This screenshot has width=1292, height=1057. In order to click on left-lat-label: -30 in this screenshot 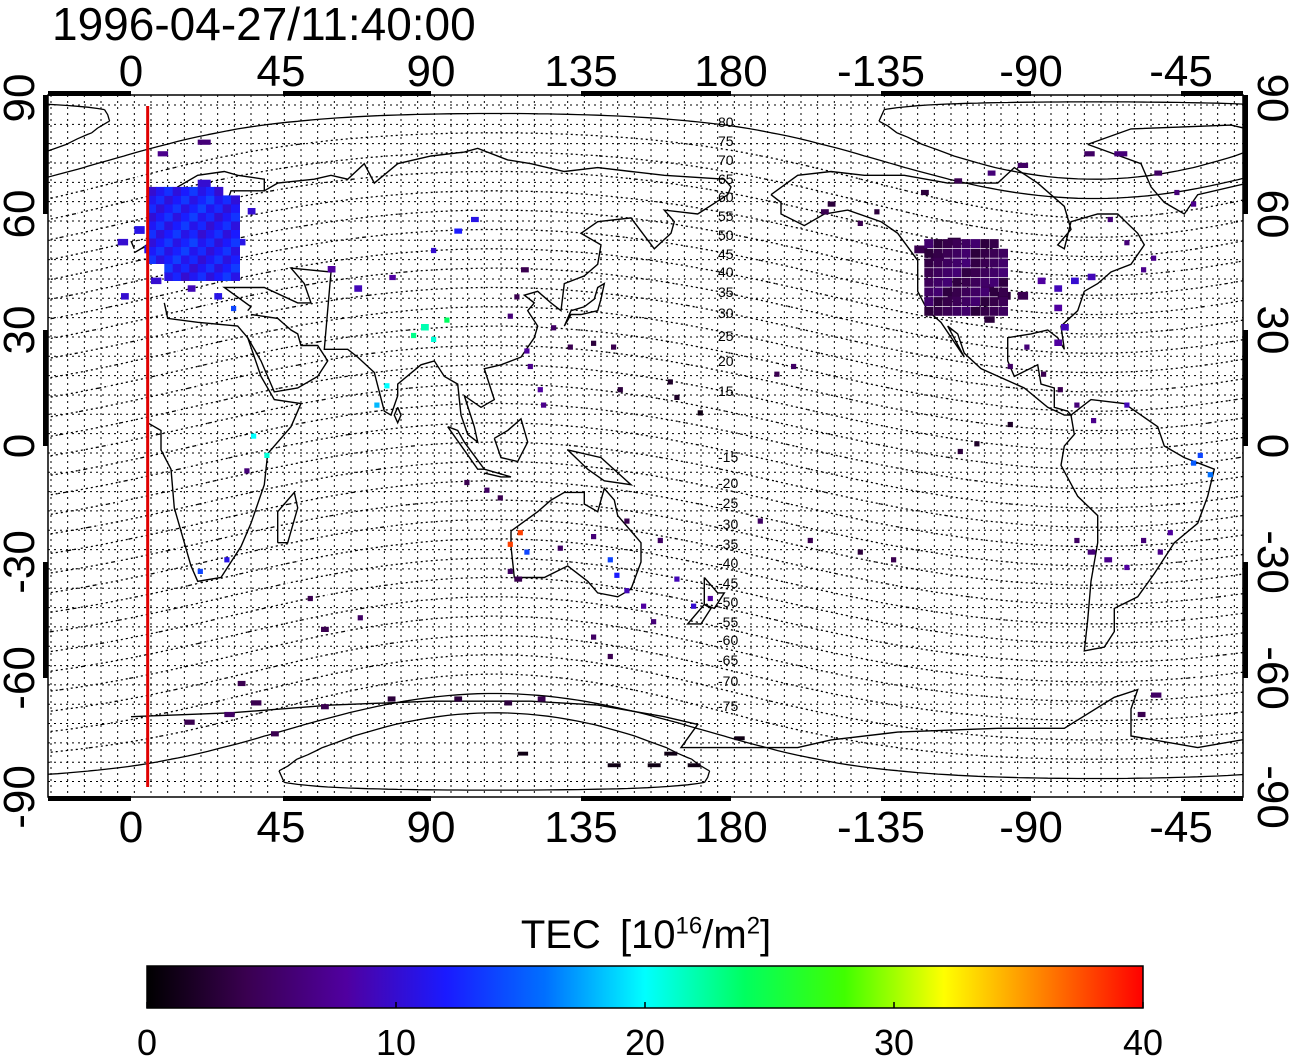, I will do `click(22, 562)`.